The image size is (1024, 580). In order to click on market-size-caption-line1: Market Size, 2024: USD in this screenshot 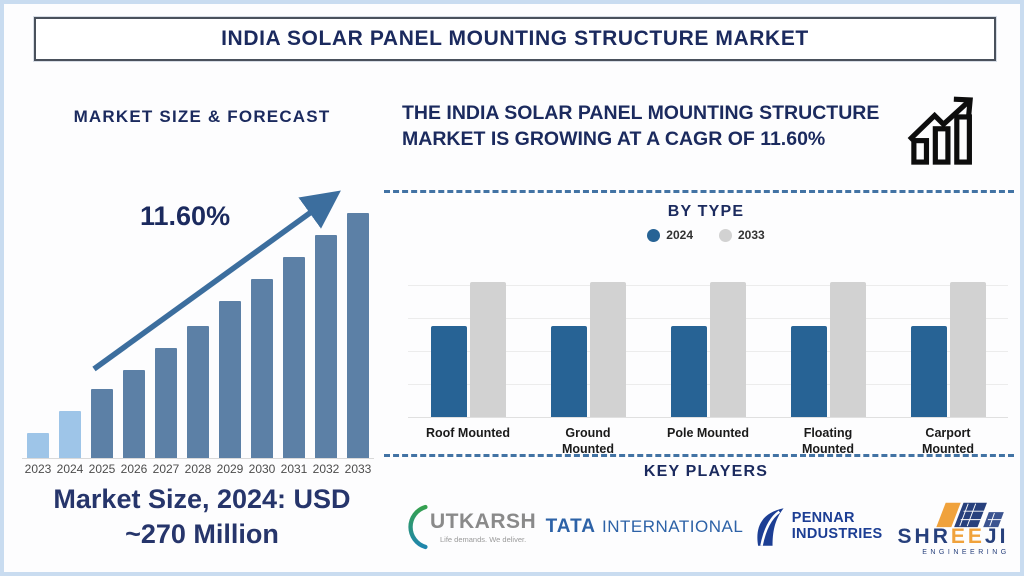, I will do `click(202, 499)`.